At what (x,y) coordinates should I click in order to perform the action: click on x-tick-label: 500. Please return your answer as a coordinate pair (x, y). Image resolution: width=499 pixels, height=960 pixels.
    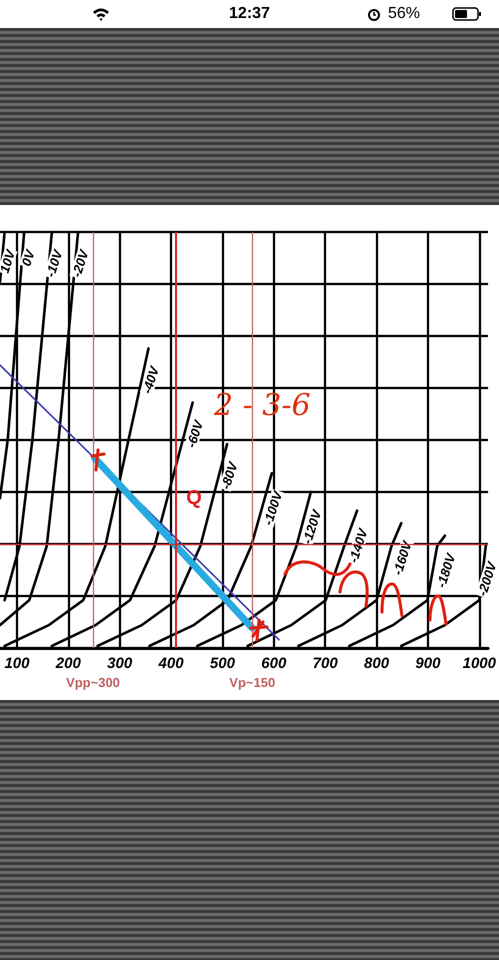
    Looking at the image, I should click on (223, 663).